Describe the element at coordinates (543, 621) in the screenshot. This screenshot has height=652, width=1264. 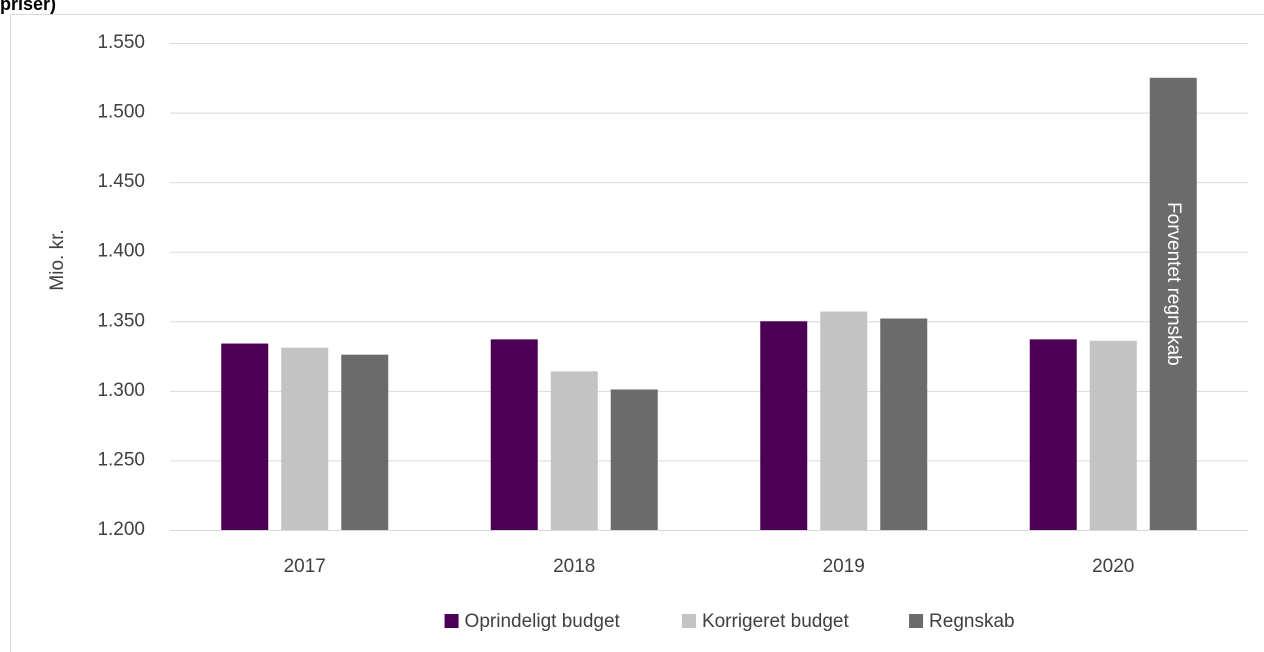
I see `legend-label: Oprindeligt budget` at that location.